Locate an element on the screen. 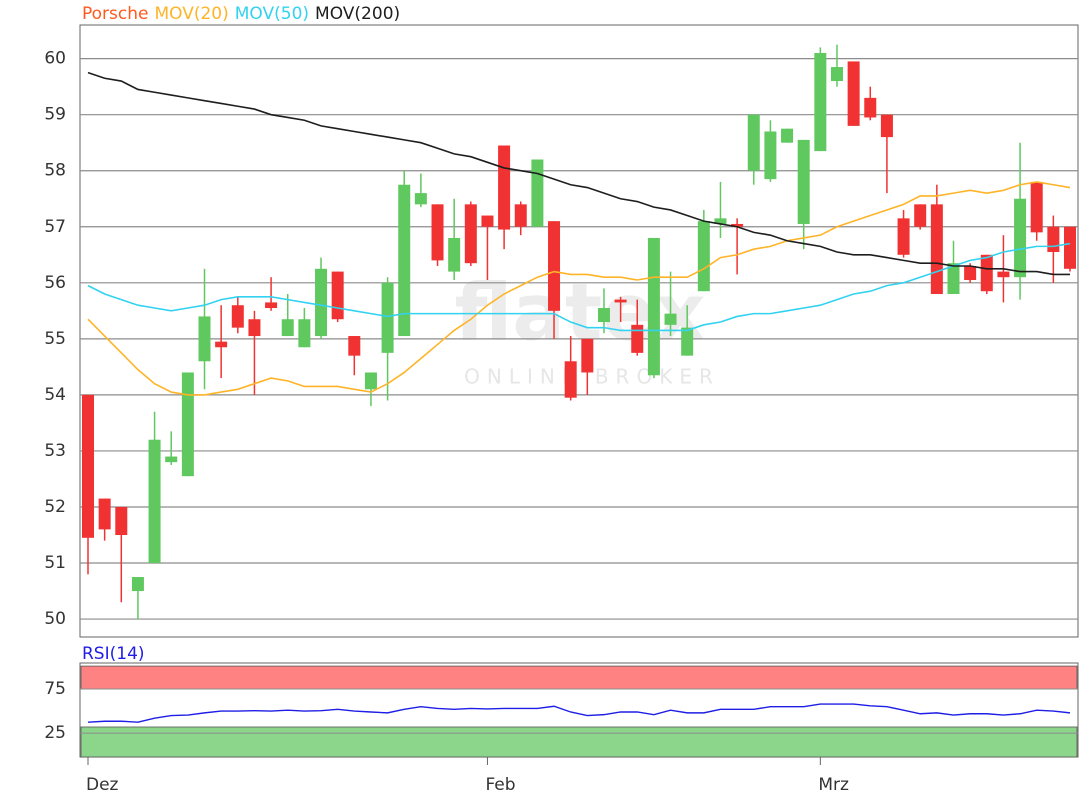 The width and height of the screenshot is (1080, 804). legend-entry: MOV(50) is located at coordinates (272, 14).